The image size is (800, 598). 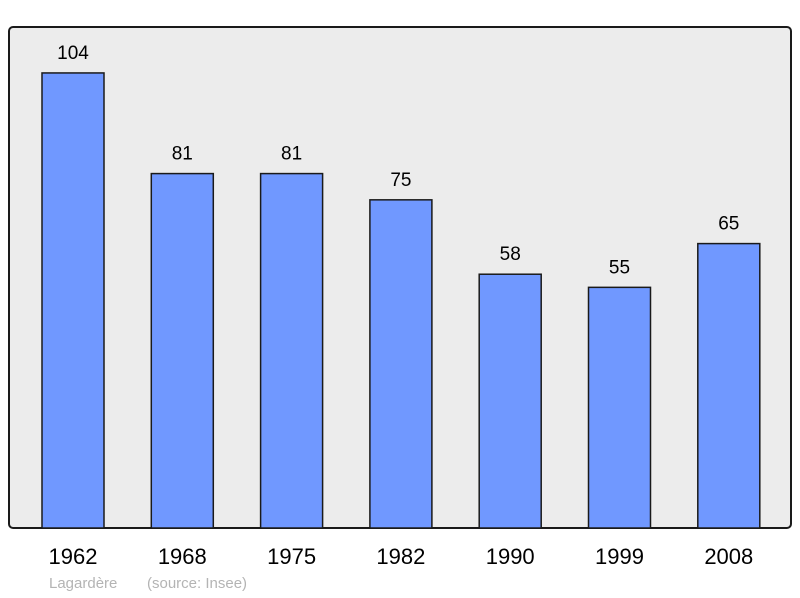 What do you see at coordinates (182, 350) in the screenshot?
I see `bar-1968` at bounding box center [182, 350].